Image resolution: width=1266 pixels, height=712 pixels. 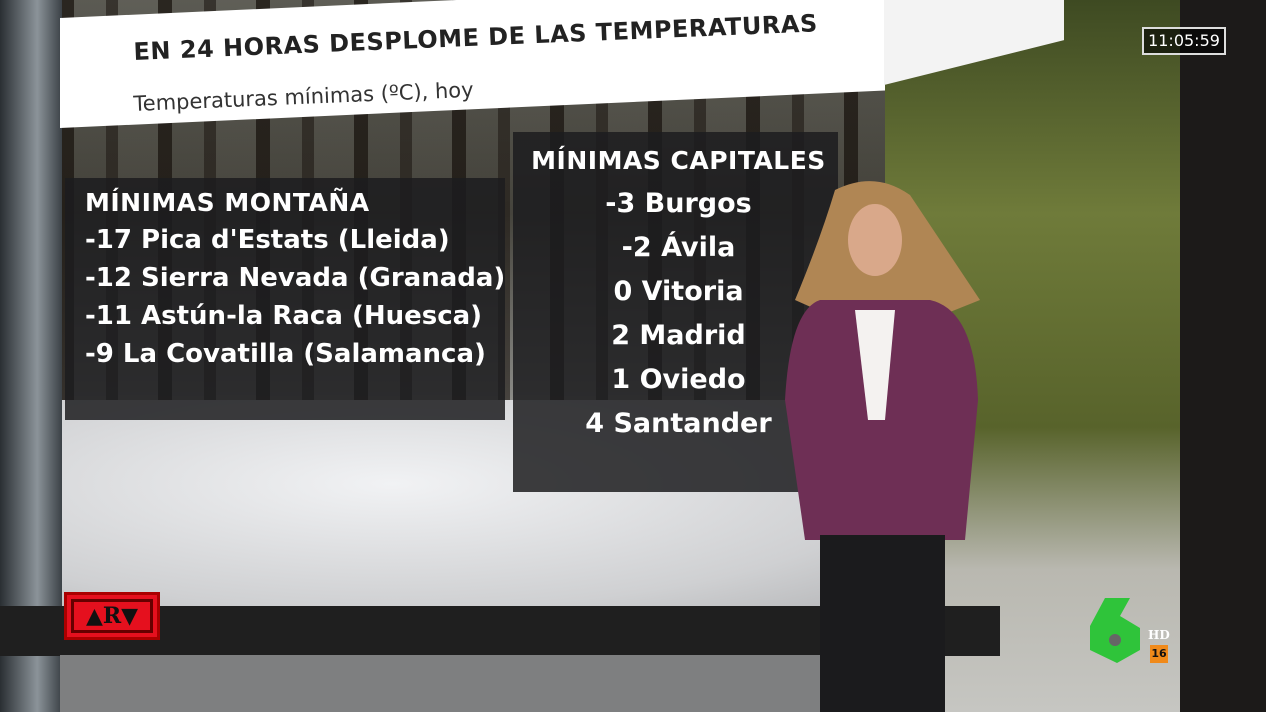 I want to click on list-item: 1 Oviedo, so click(x=678, y=379).